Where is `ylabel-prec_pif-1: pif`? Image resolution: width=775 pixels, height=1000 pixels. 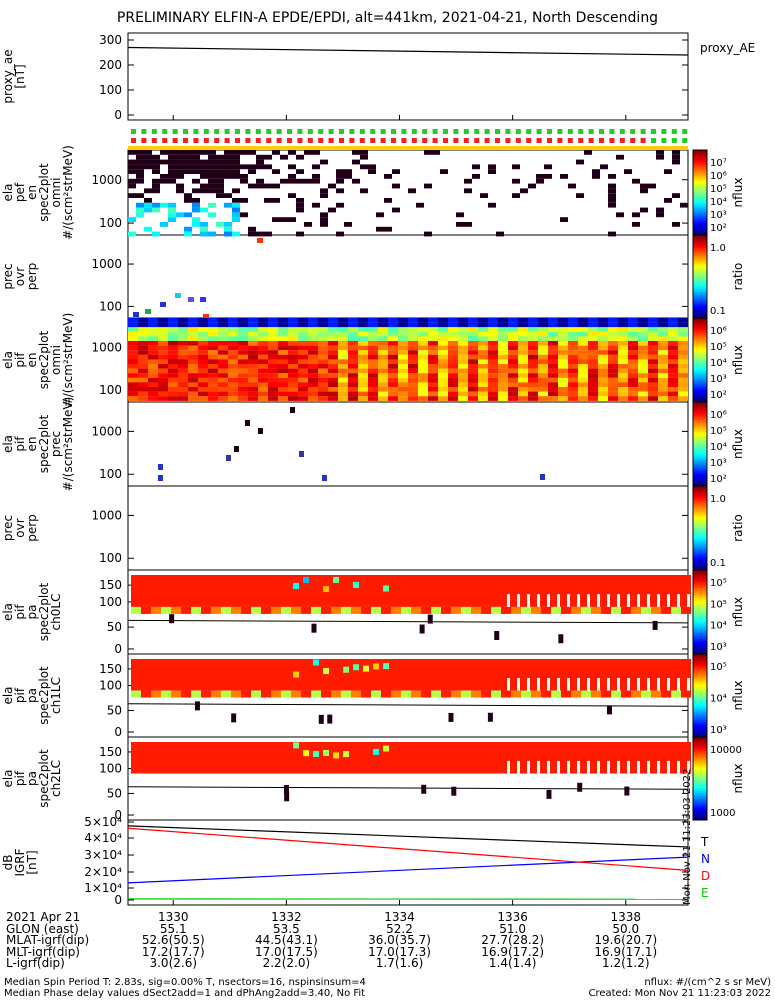 ylabel-prec_pif-1: pif is located at coordinates (20, 444).